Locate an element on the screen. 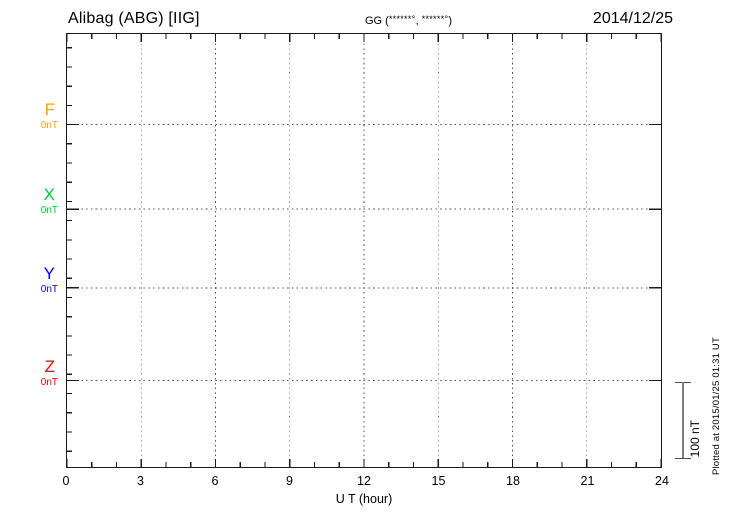  component-baseline-f: 0nT is located at coordinates (49, 125).